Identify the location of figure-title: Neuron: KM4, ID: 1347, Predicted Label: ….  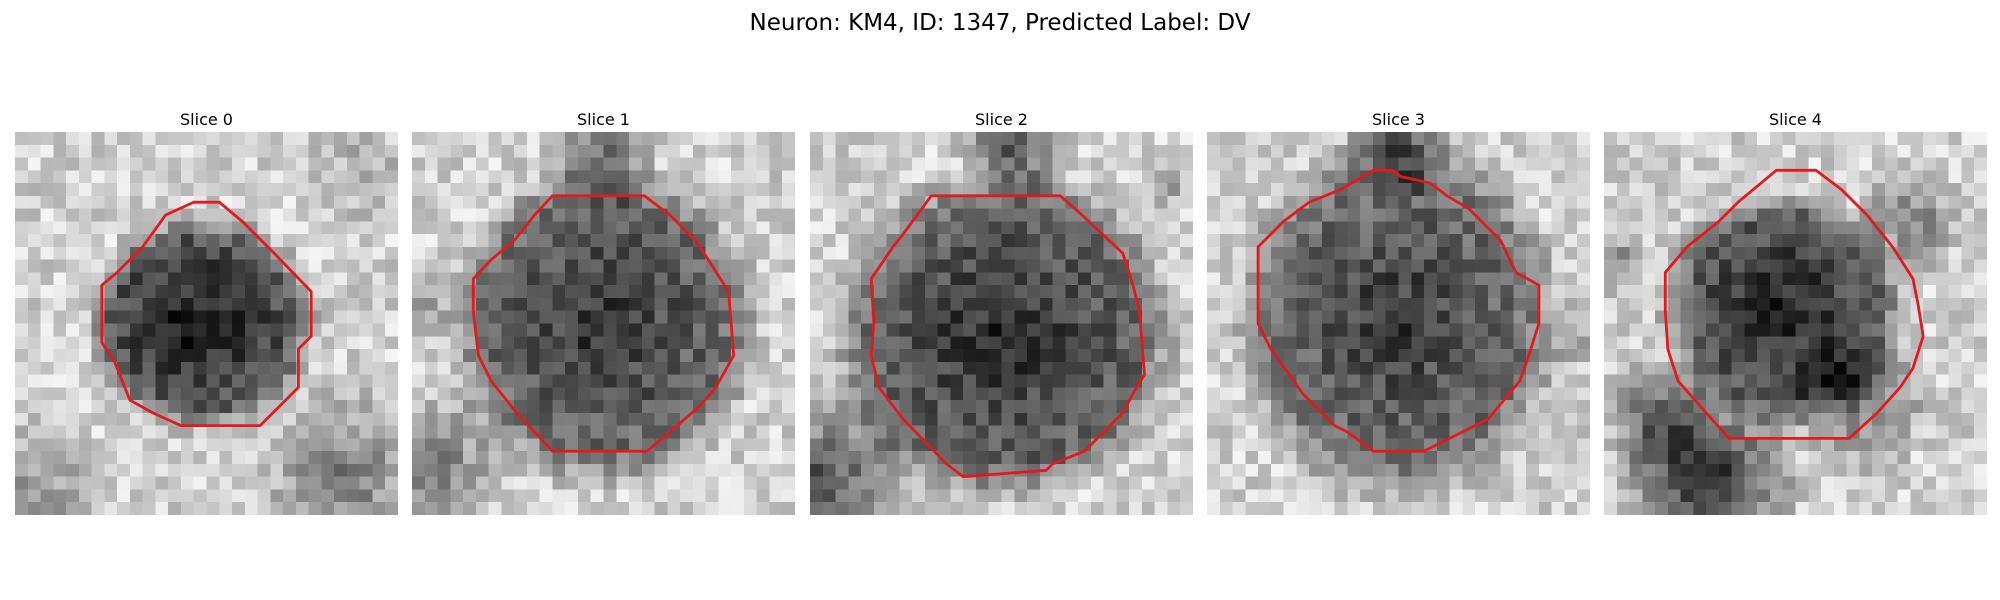
(1000, 23).